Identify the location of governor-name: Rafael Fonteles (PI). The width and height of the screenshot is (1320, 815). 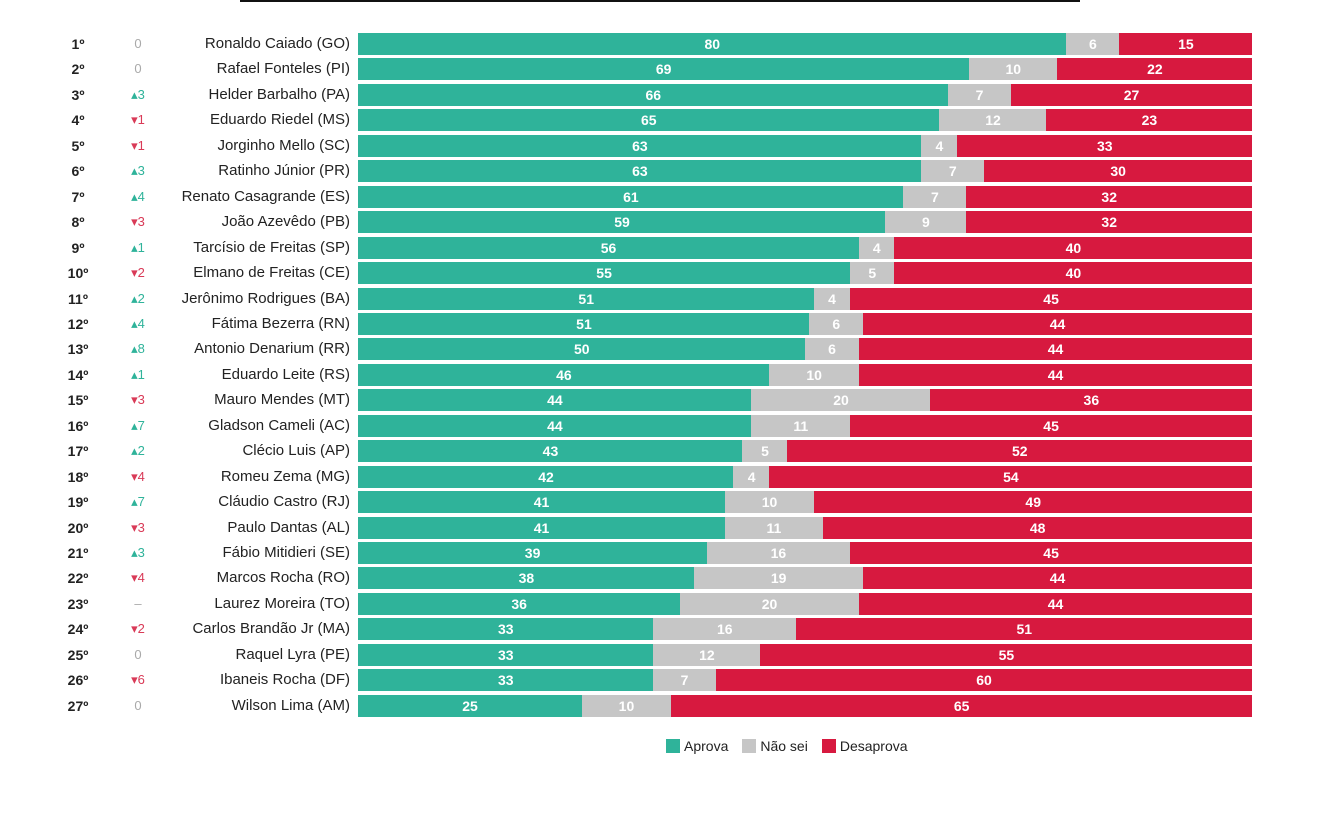
(283, 69).